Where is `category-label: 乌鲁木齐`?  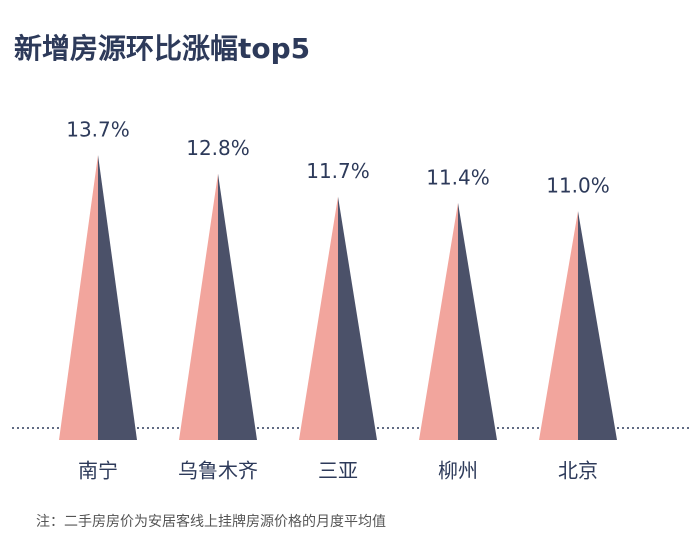 category-label: 乌鲁木齐 is located at coordinates (218, 471).